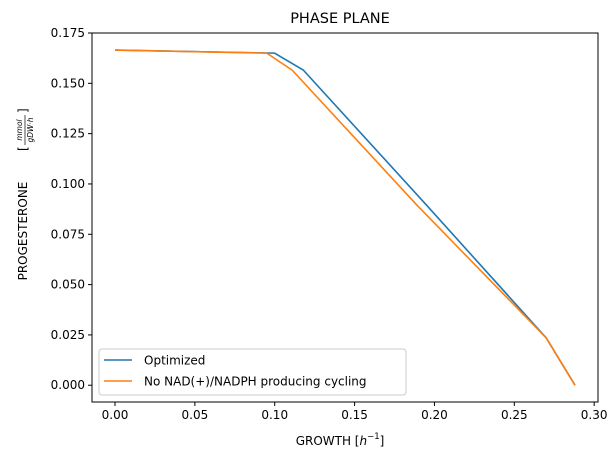  I want to click on chart-title: PHASE PLANE, so click(340, 19).